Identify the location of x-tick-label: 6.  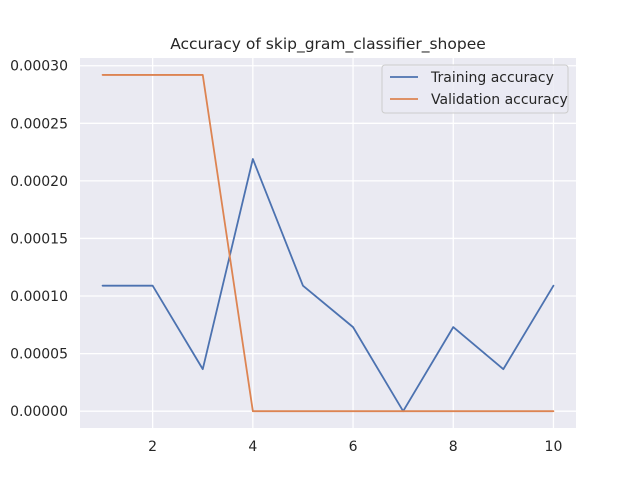
(353, 447).